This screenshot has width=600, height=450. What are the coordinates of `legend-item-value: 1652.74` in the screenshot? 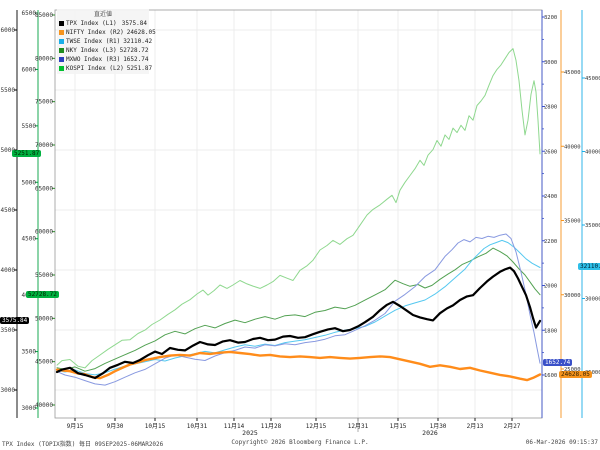 It's located at (136, 59).